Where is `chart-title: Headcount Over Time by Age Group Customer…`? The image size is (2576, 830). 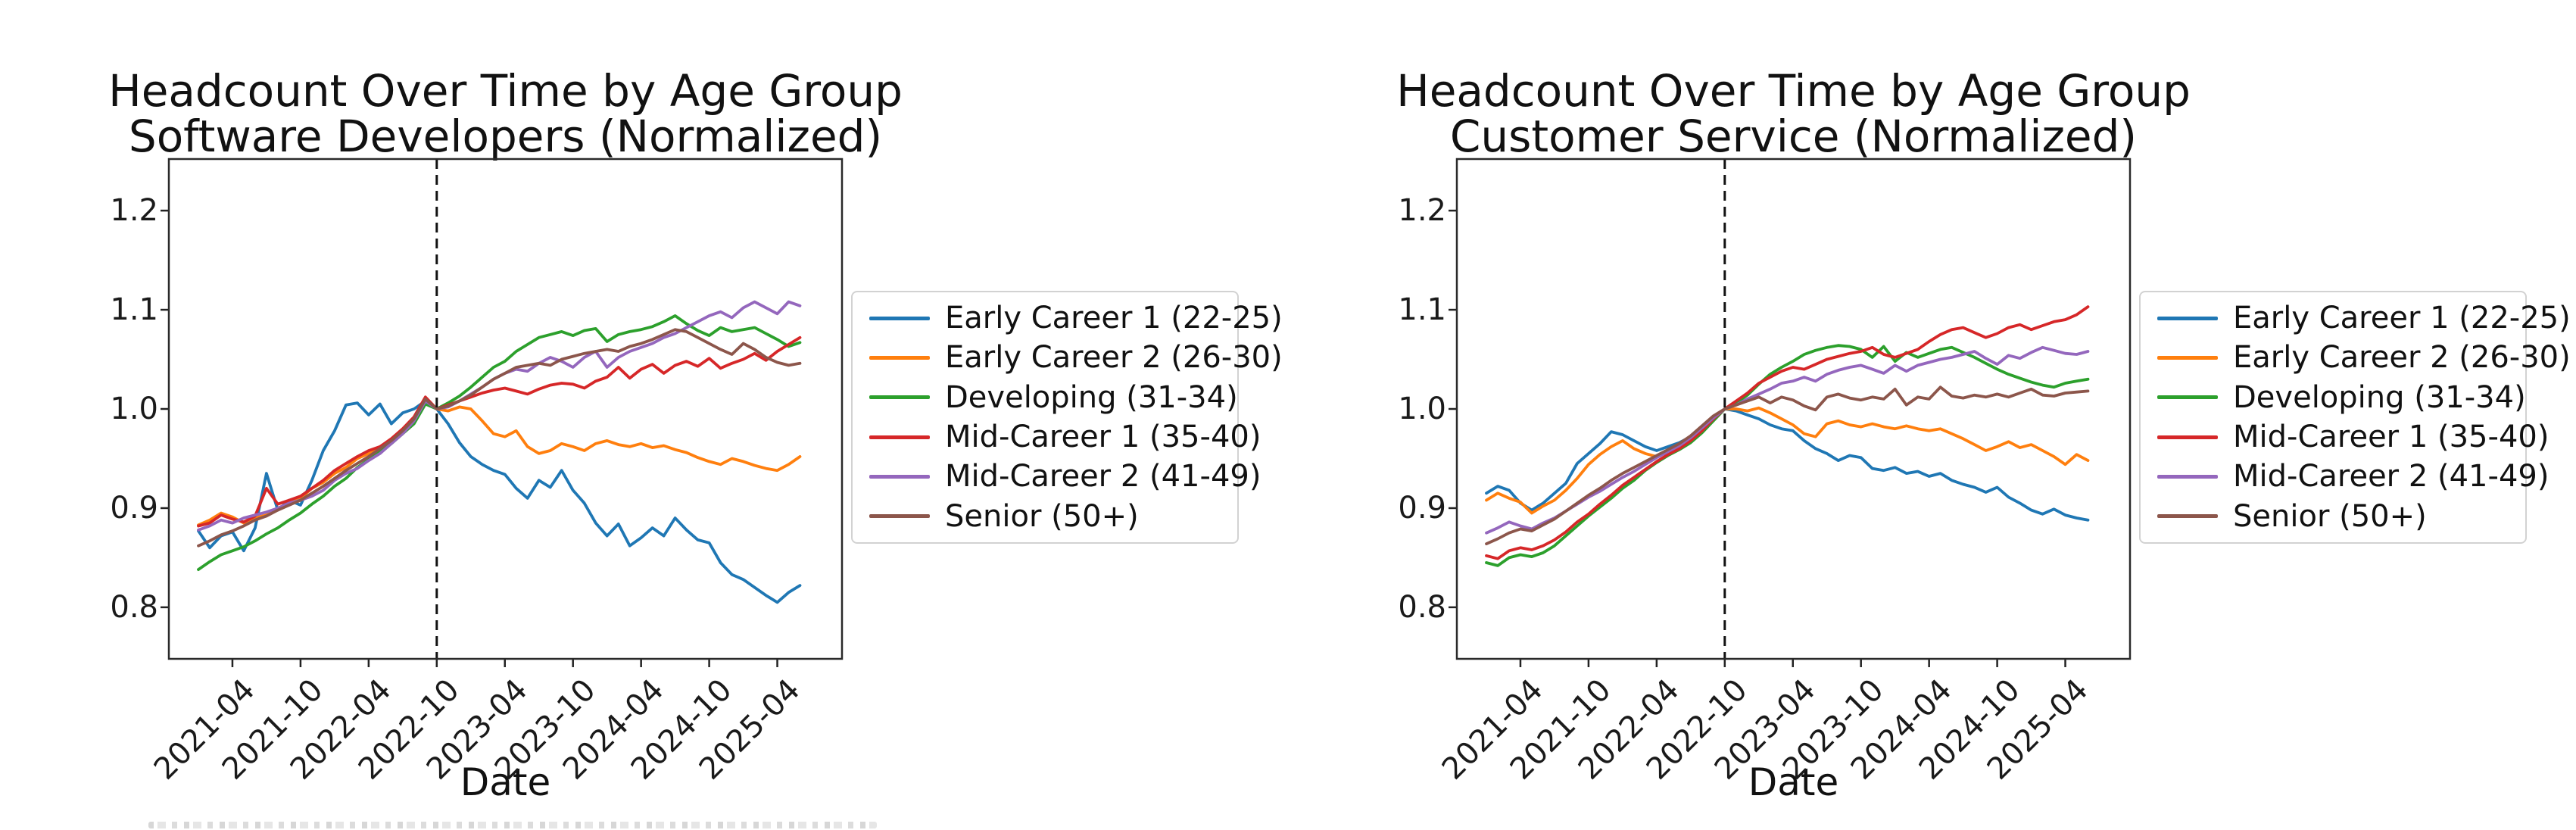 chart-title: Headcount Over Time by Age Group Customer… is located at coordinates (1793, 114).